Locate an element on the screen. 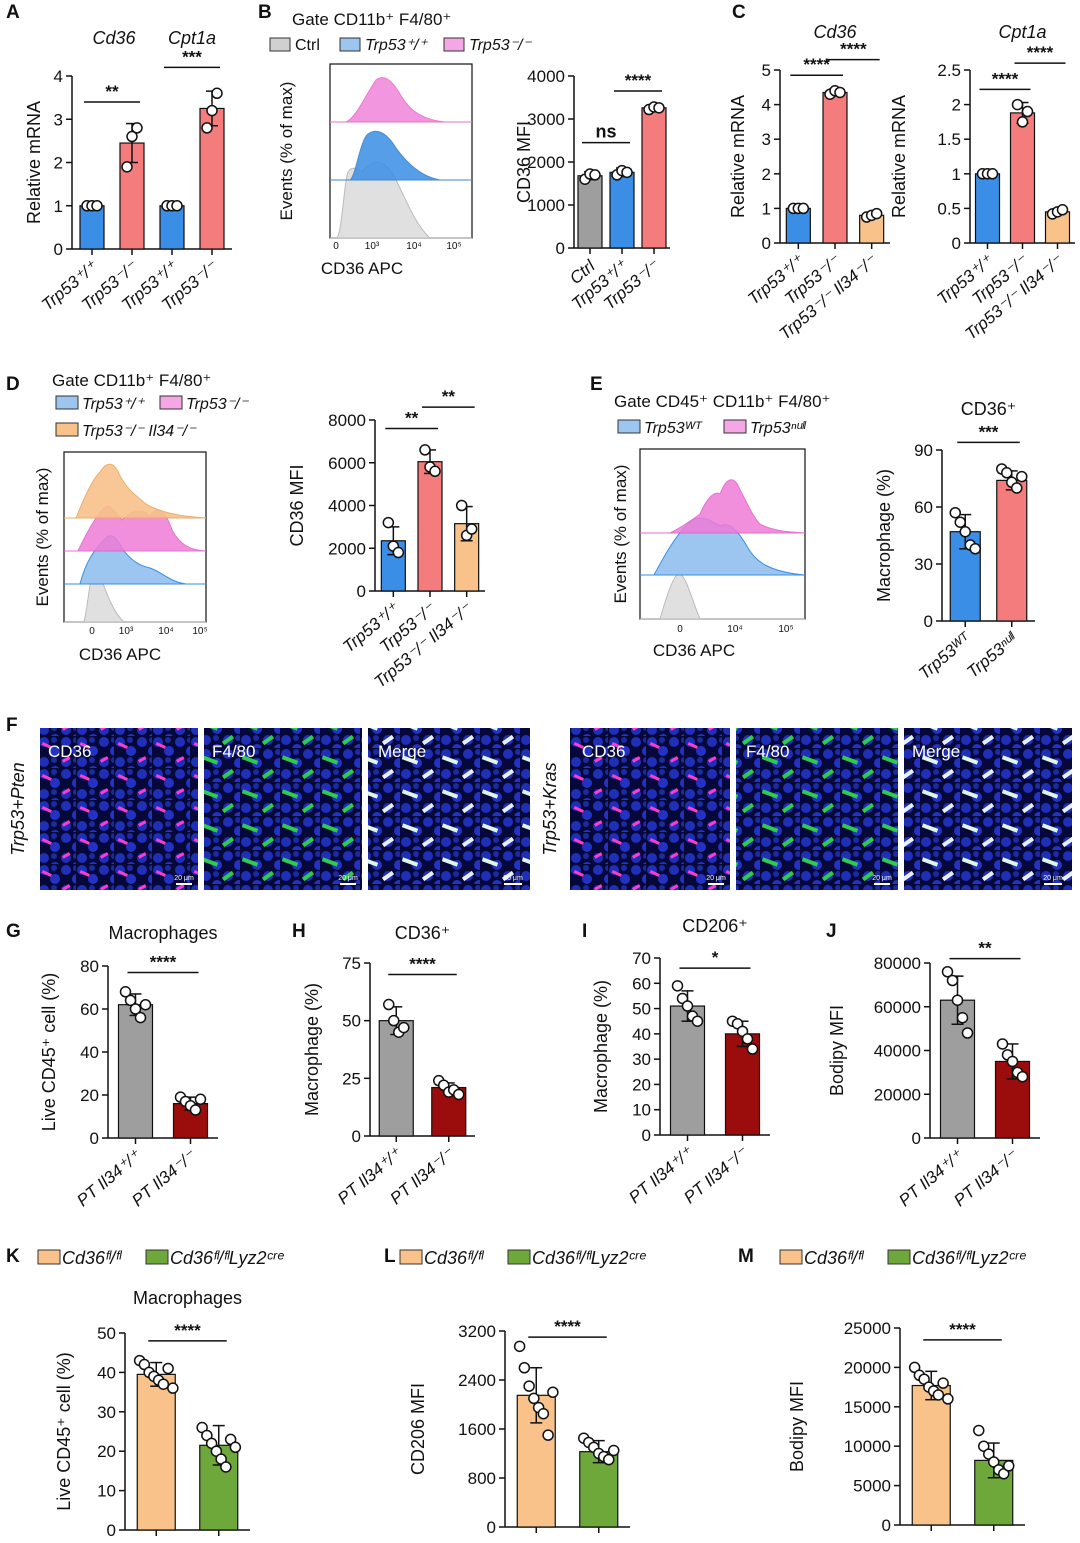 Image resolution: width=1080 pixels, height=1543 pixels. chart-title-e: CD36⁺ is located at coordinates (989, 409).